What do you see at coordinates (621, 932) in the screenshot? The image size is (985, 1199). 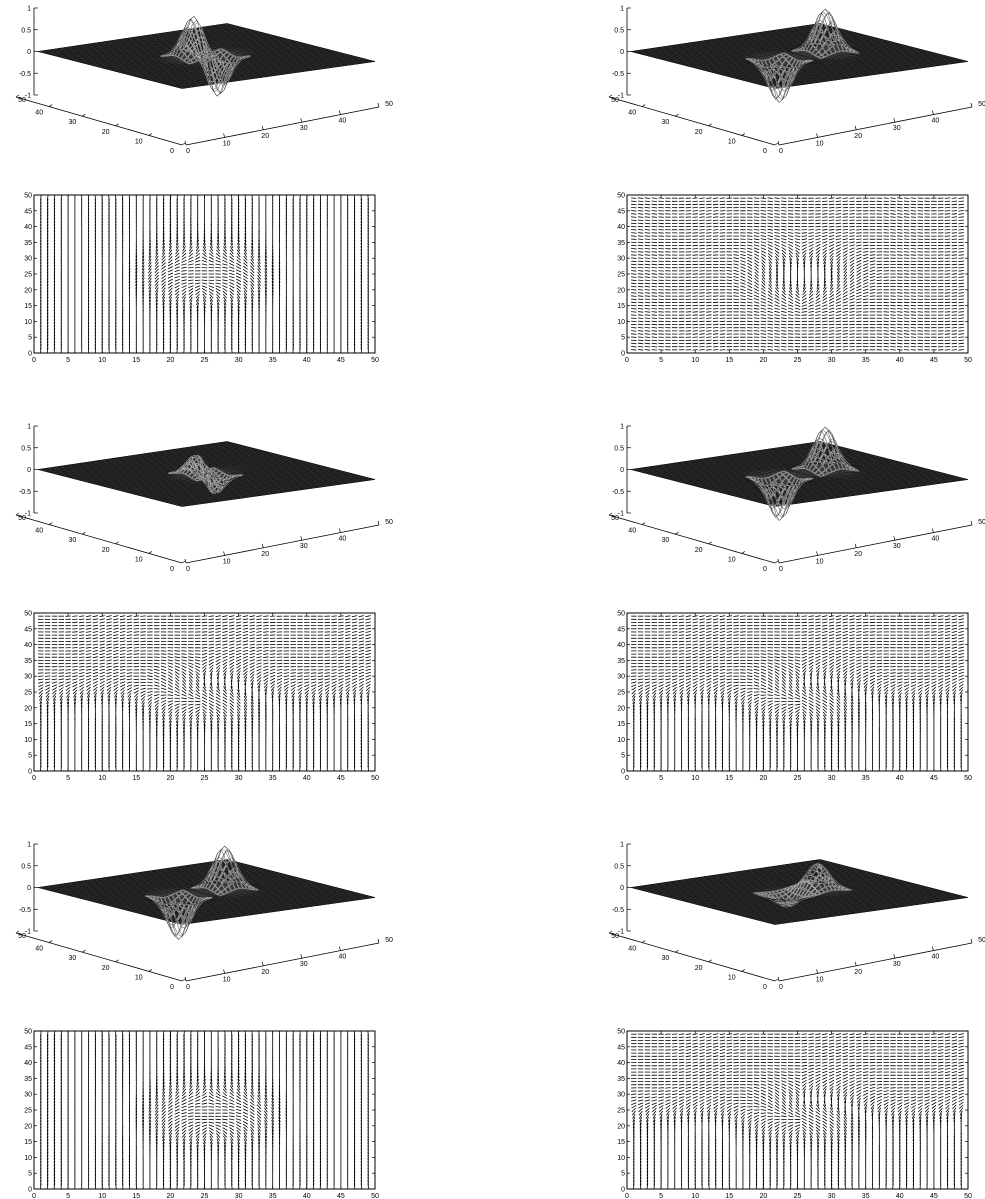 I see `z-tick-label: -1` at bounding box center [621, 932].